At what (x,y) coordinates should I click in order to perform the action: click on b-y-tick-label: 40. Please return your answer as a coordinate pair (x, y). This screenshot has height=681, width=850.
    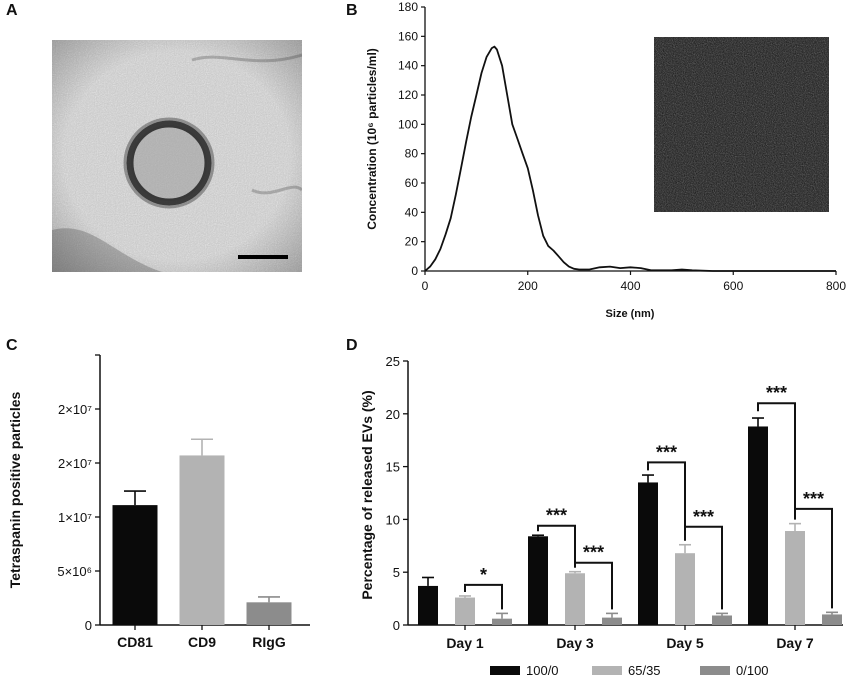
    Looking at the image, I should click on (412, 212).